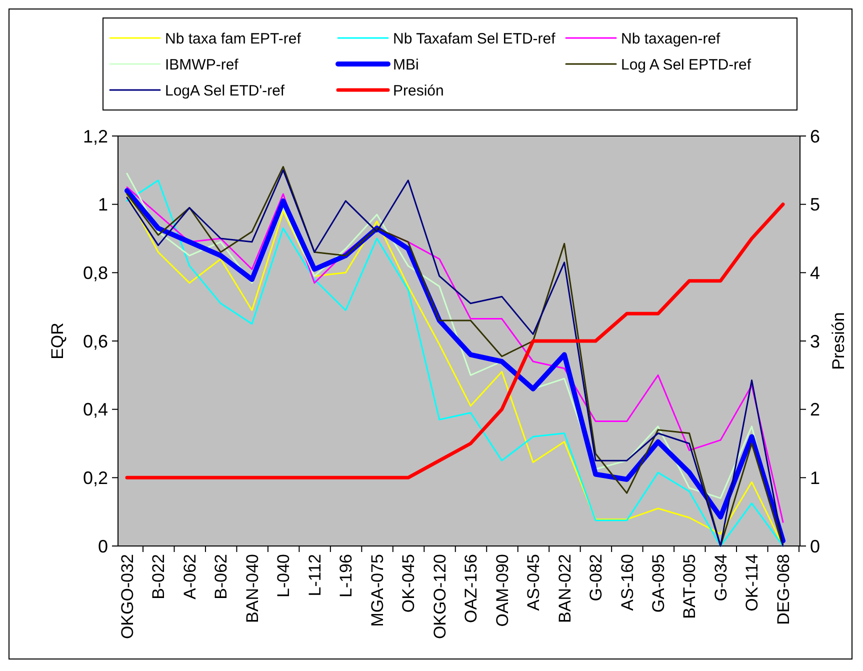 The width and height of the screenshot is (863, 671). What do you see at coordinates (95, 136) in the screenshot?
I see `y-tick-label: 1,2` at bounding box center [95, 136].